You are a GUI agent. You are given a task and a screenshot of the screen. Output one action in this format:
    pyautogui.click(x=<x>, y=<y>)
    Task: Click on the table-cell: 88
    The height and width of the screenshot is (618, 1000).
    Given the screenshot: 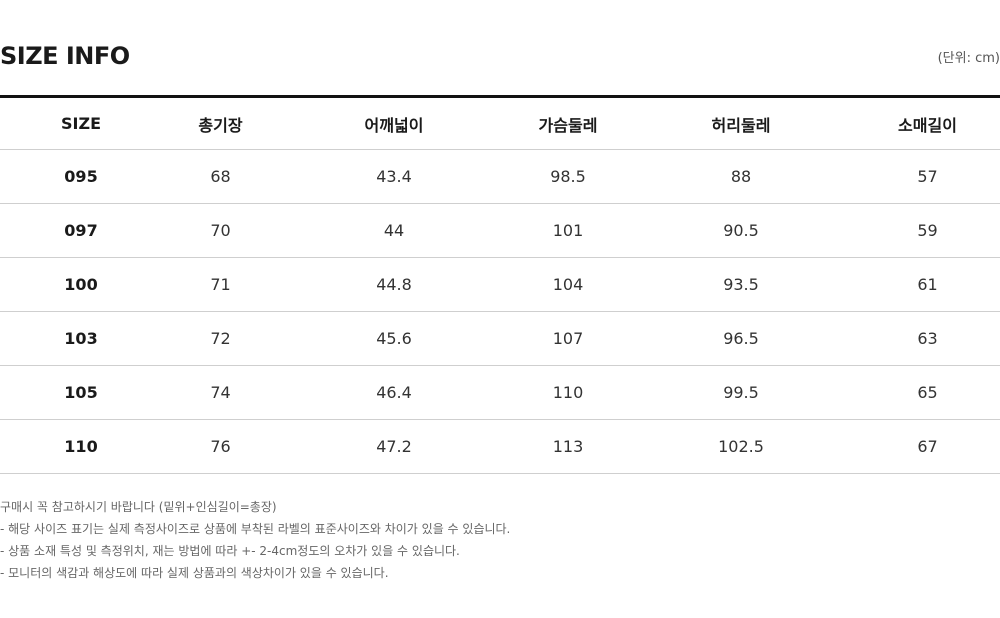 What is the action you would take?
    pyautogui.click(x=741, y=176)
    